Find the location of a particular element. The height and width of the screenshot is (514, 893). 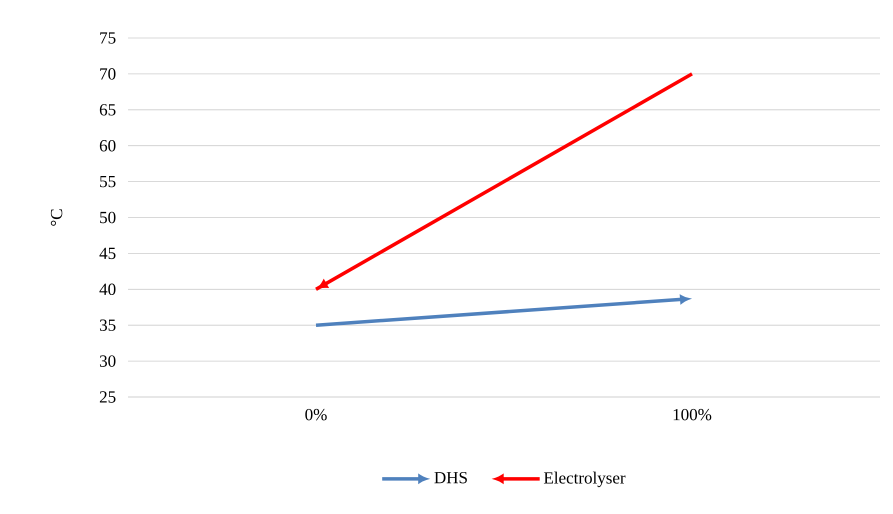

y-axis-title: °C is located at coordinates (56, 217).